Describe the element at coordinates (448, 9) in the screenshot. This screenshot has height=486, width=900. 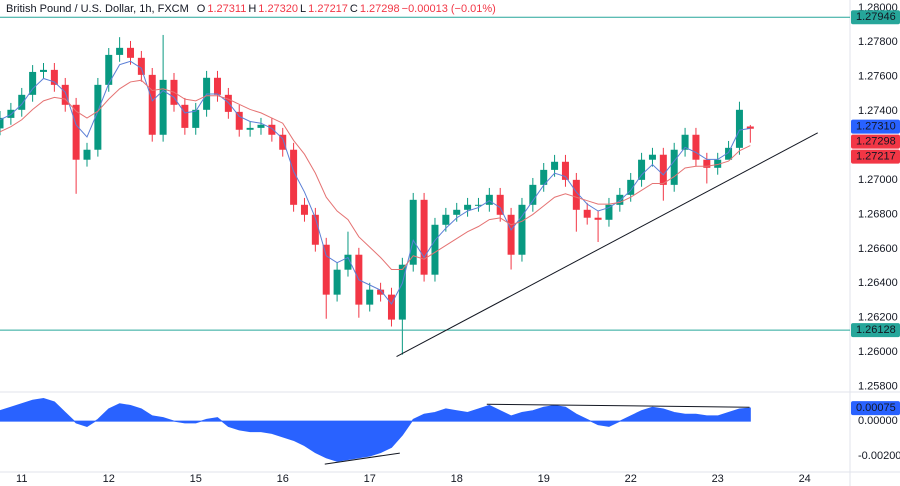
I see `change: −0.00013 (−0.01%)` at that location.